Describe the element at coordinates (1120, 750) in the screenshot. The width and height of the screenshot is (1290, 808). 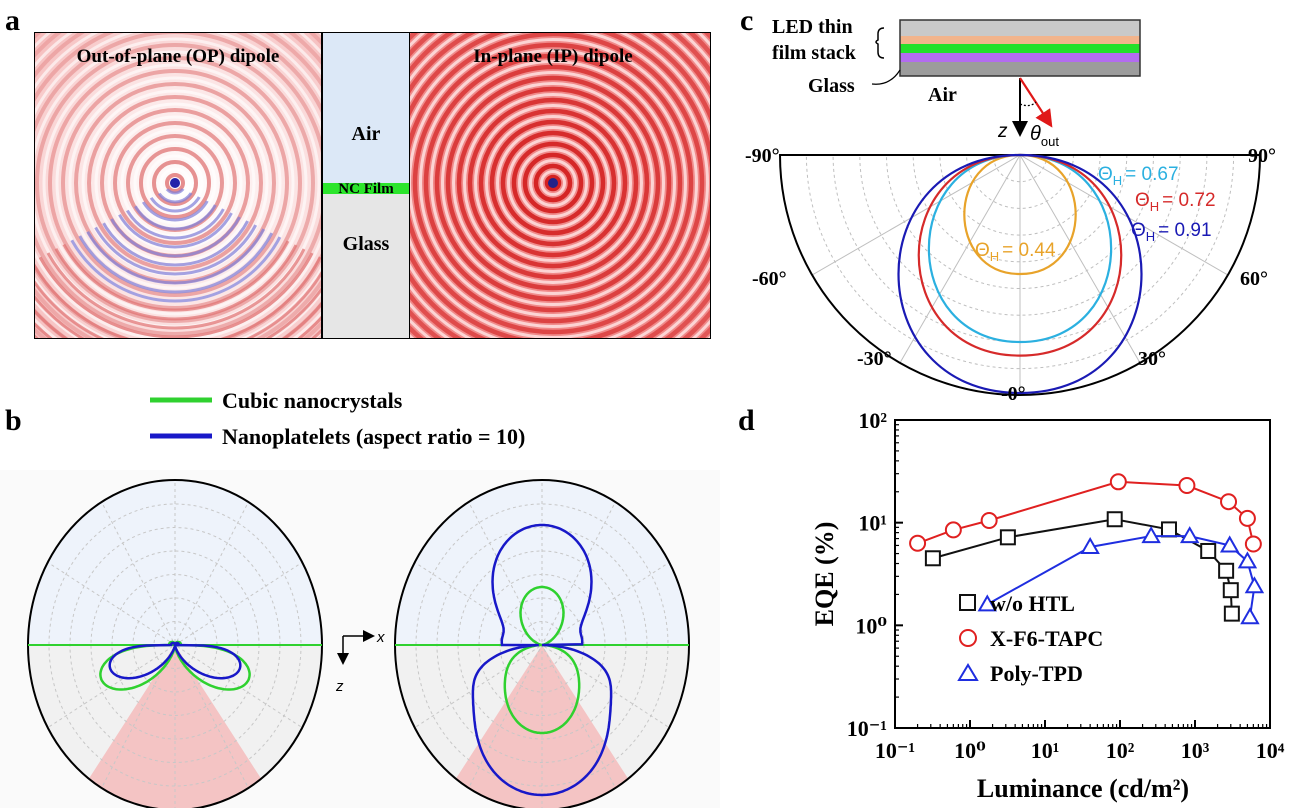
I see `x-tick-label: 10²` at that location.